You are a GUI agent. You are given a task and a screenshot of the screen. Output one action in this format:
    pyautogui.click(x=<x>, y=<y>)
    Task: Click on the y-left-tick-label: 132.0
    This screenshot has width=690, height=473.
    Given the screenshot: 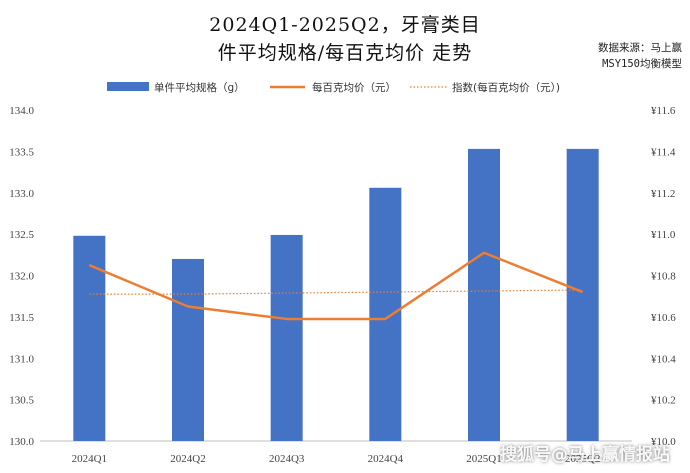 What is the action you would take?
    pyautogui.click(x=21, y=277)
    